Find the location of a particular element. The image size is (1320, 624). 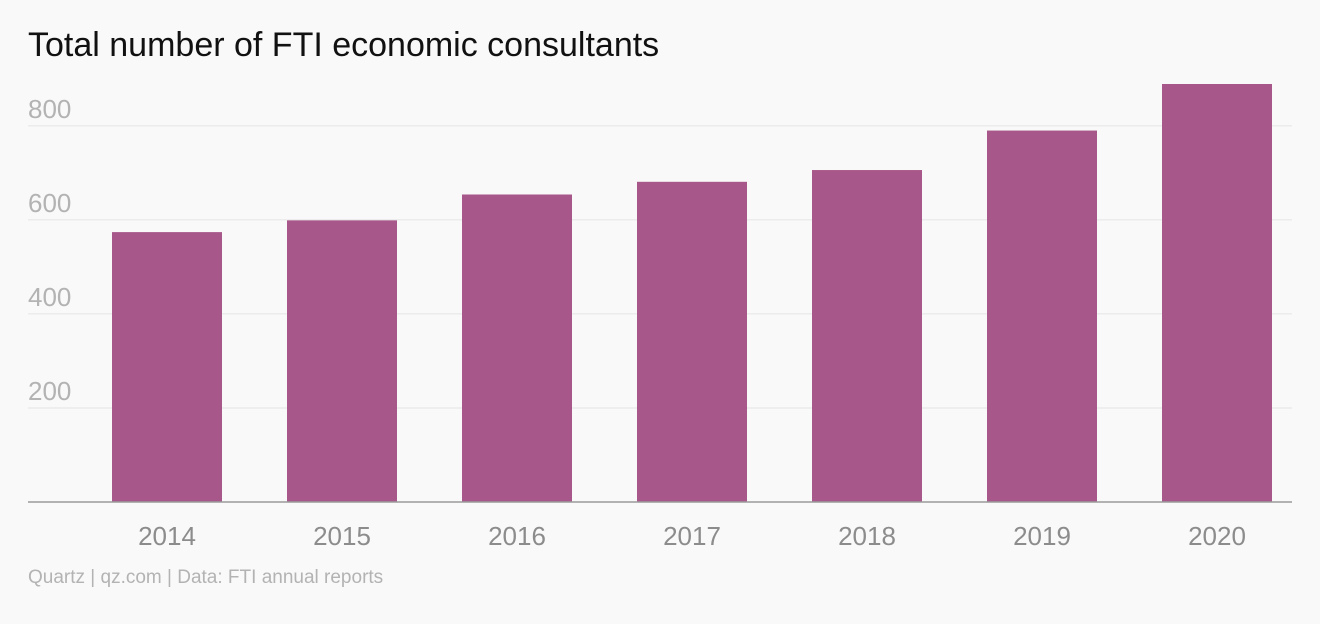

x-tick-label-2018: 2018 is located at coordinates (867, 536).